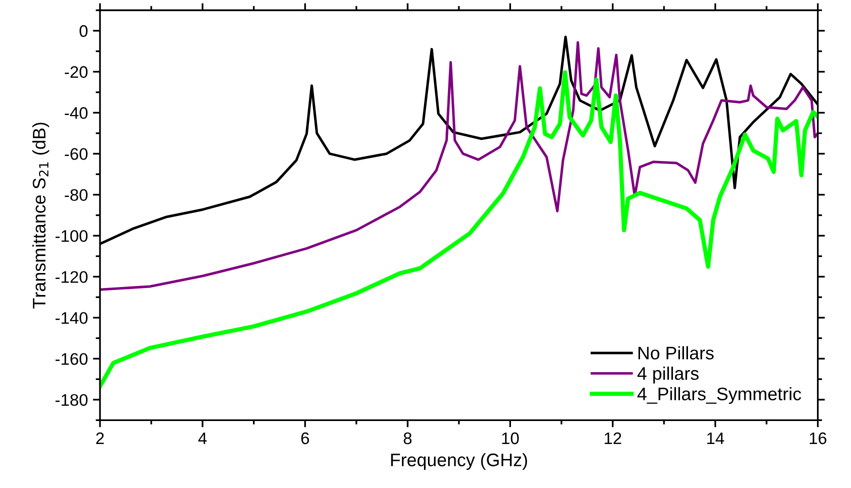 The height and width of the screenshot is (488, 851). I want to click on y-tick-label: 0, so click(84, 31).